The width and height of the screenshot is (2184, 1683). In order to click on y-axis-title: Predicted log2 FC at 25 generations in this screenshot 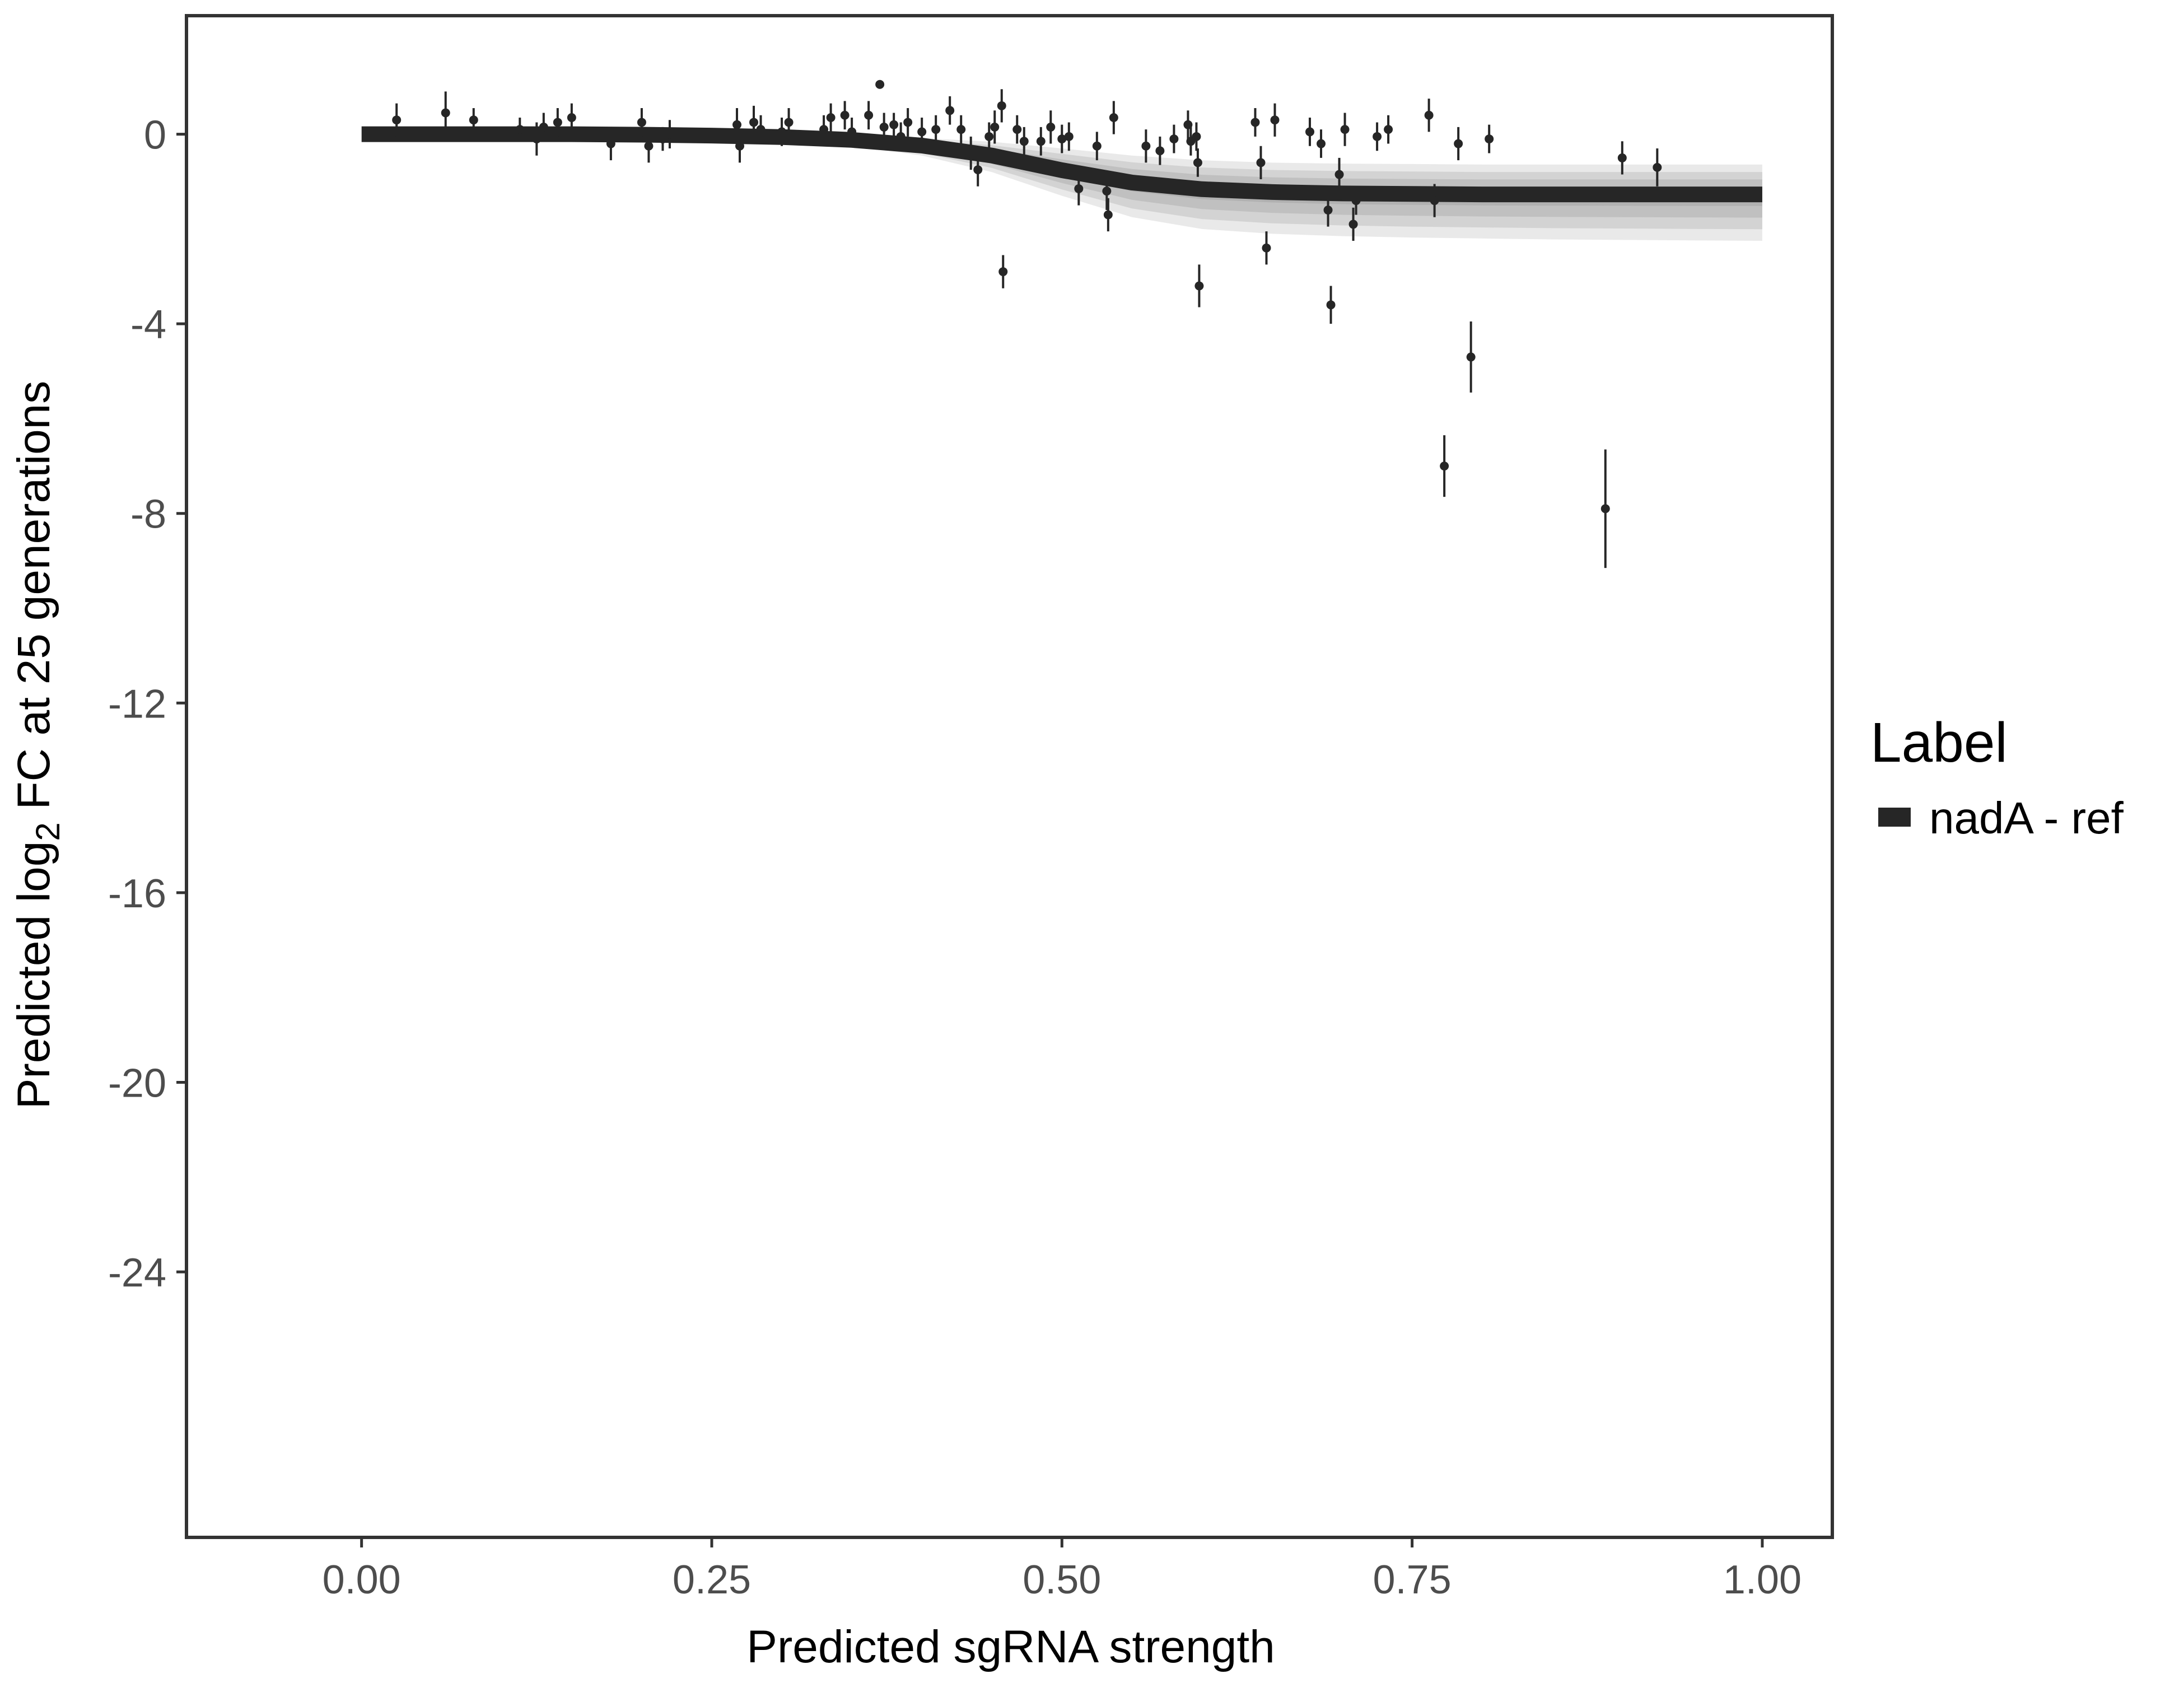, I will do `click(38, 745)`.